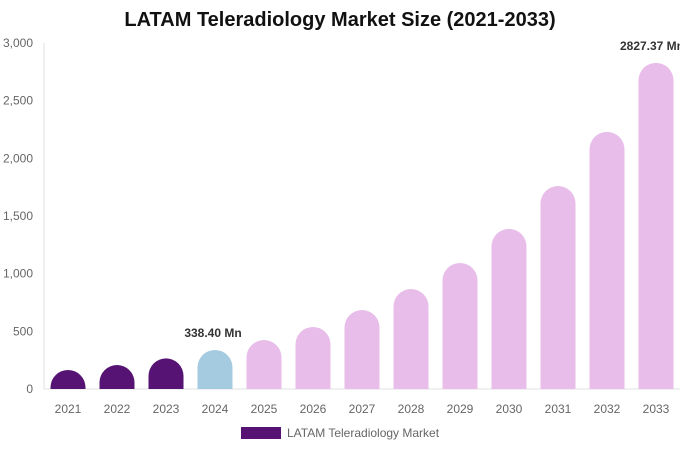 Image resolution: width=680 pixels, height=450 pixels. Describe the element at coordinates (117, 377) in the screenshot. I see `bar-2022` at that location.